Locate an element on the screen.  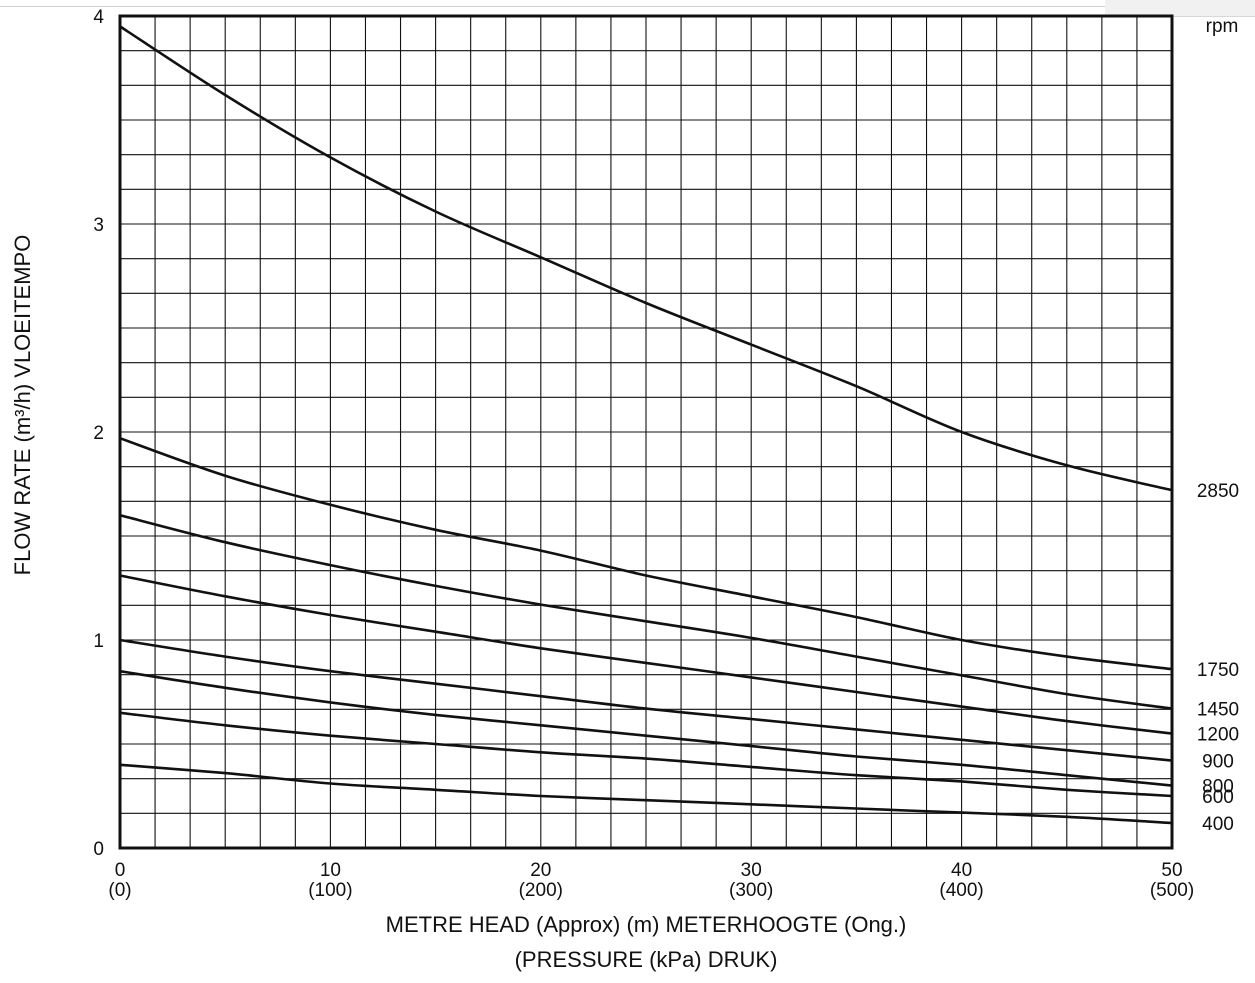
series-label-800: 800 is located at coordinates (1218, 787).